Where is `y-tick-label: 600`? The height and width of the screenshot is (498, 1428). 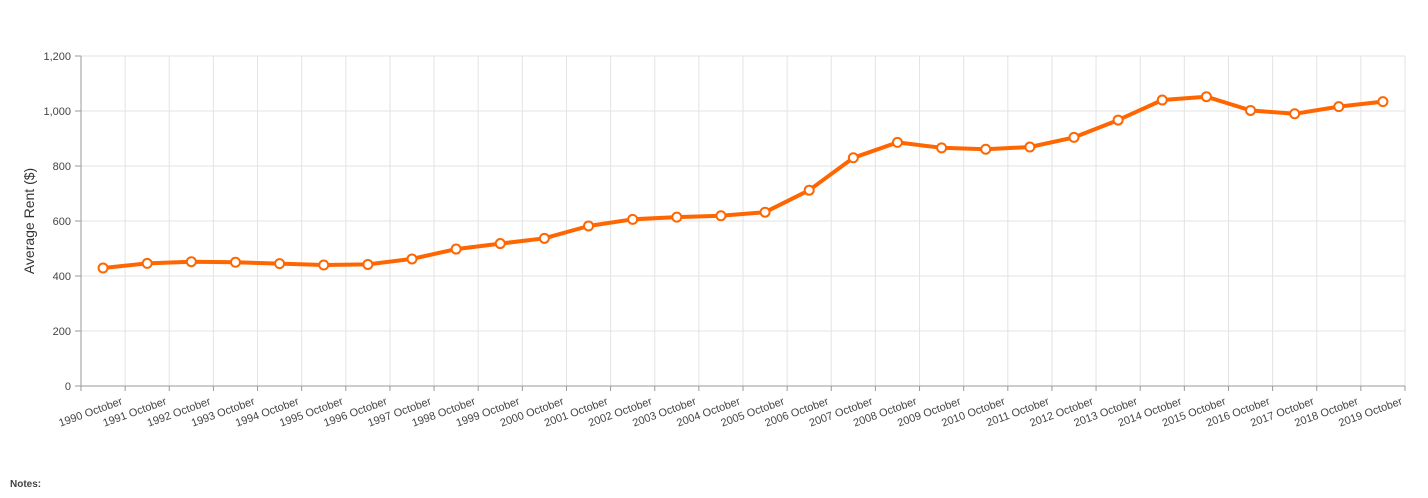
y-tick-label: 600 is located at coordinates (62, 222).